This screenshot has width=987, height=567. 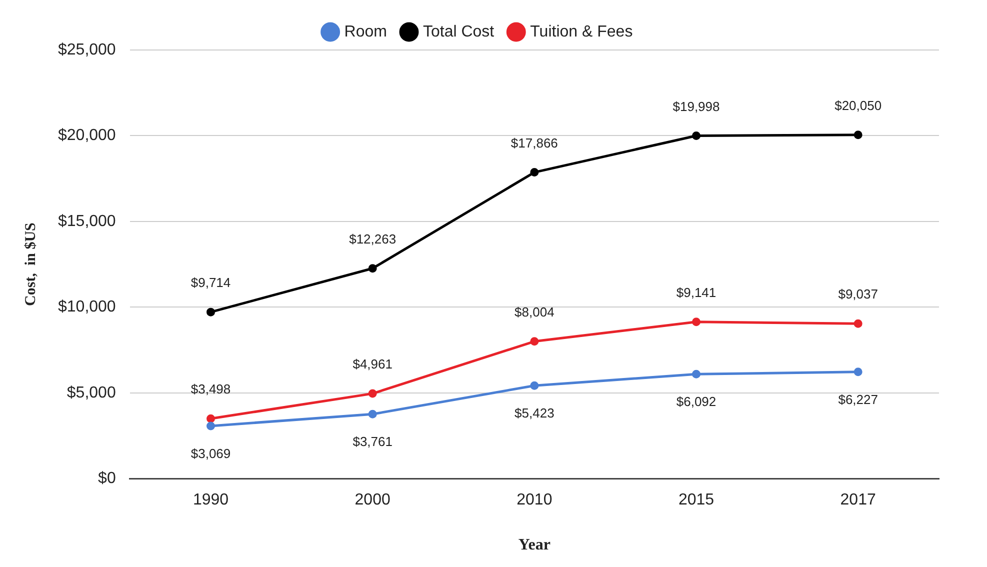 I want to click on data-label: $9,714, so click(x=210, y=282).